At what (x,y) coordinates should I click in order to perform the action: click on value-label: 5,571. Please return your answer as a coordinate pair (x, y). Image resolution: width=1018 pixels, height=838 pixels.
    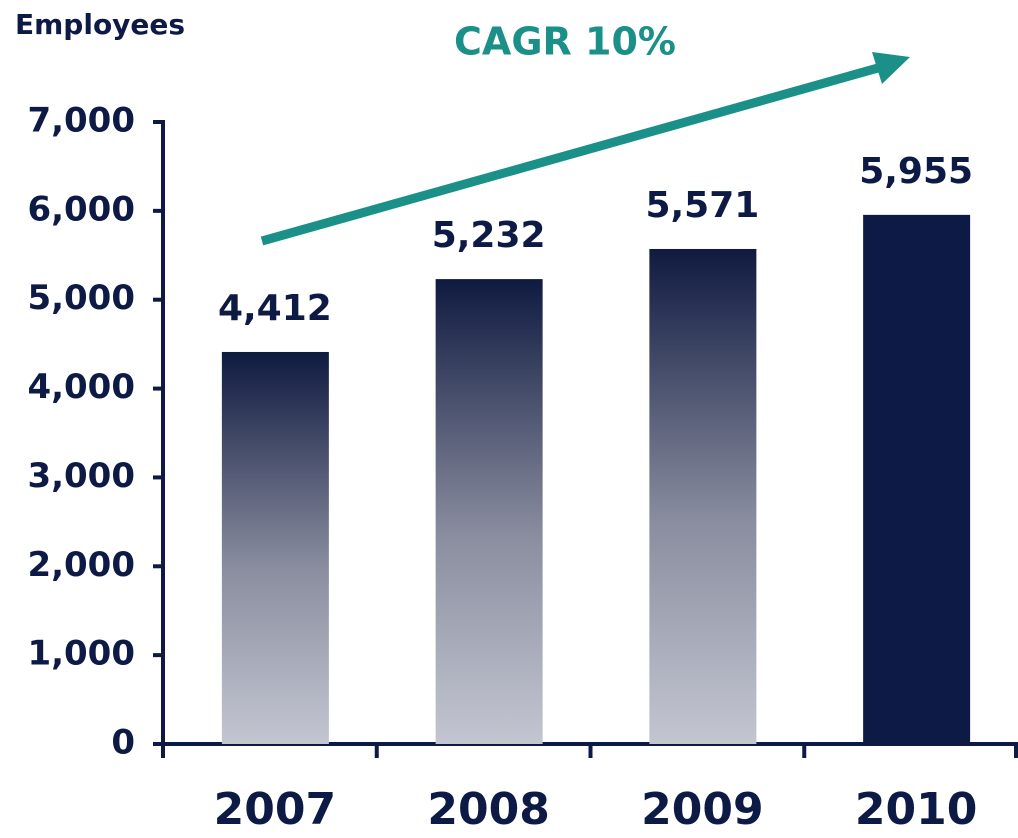
    Looking at the image, I should click on (702, 205).